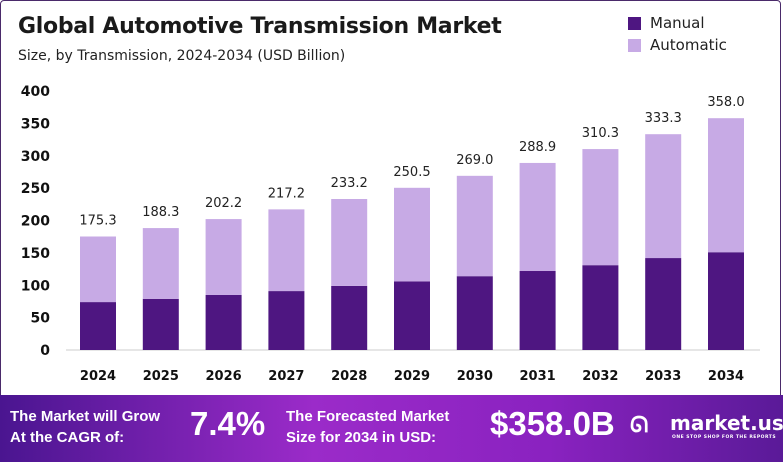  Describe the element at coordinates (634, 23) in the screenshot. I see `legend-swatch-manual` at that location.